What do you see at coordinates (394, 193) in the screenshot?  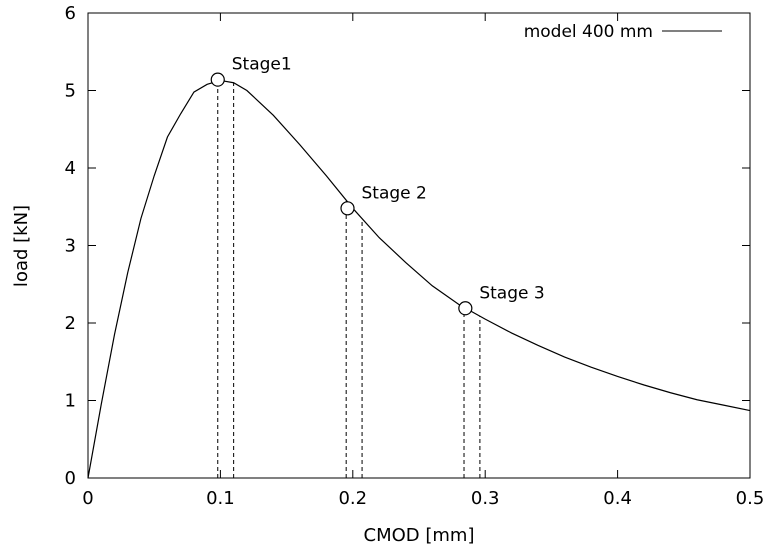 I see `stage-label: Stage 2` at bounding box center [394, 193].